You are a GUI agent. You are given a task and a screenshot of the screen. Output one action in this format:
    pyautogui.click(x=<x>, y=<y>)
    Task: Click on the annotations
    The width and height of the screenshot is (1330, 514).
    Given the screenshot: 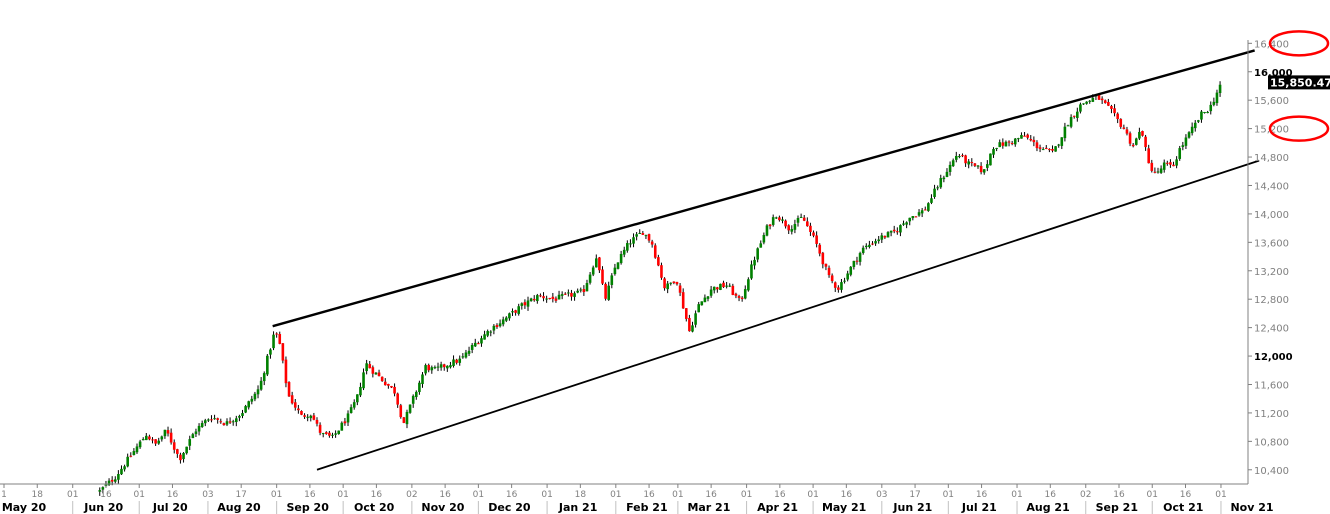 What is the action you would take?
    pyautogui.click(x=1299, y=86)
    